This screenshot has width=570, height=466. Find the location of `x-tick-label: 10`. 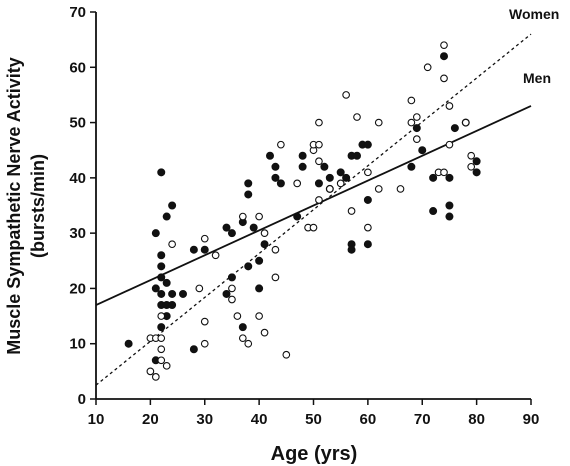

x-tick-label: 10 is located at coordinates (96, 419).